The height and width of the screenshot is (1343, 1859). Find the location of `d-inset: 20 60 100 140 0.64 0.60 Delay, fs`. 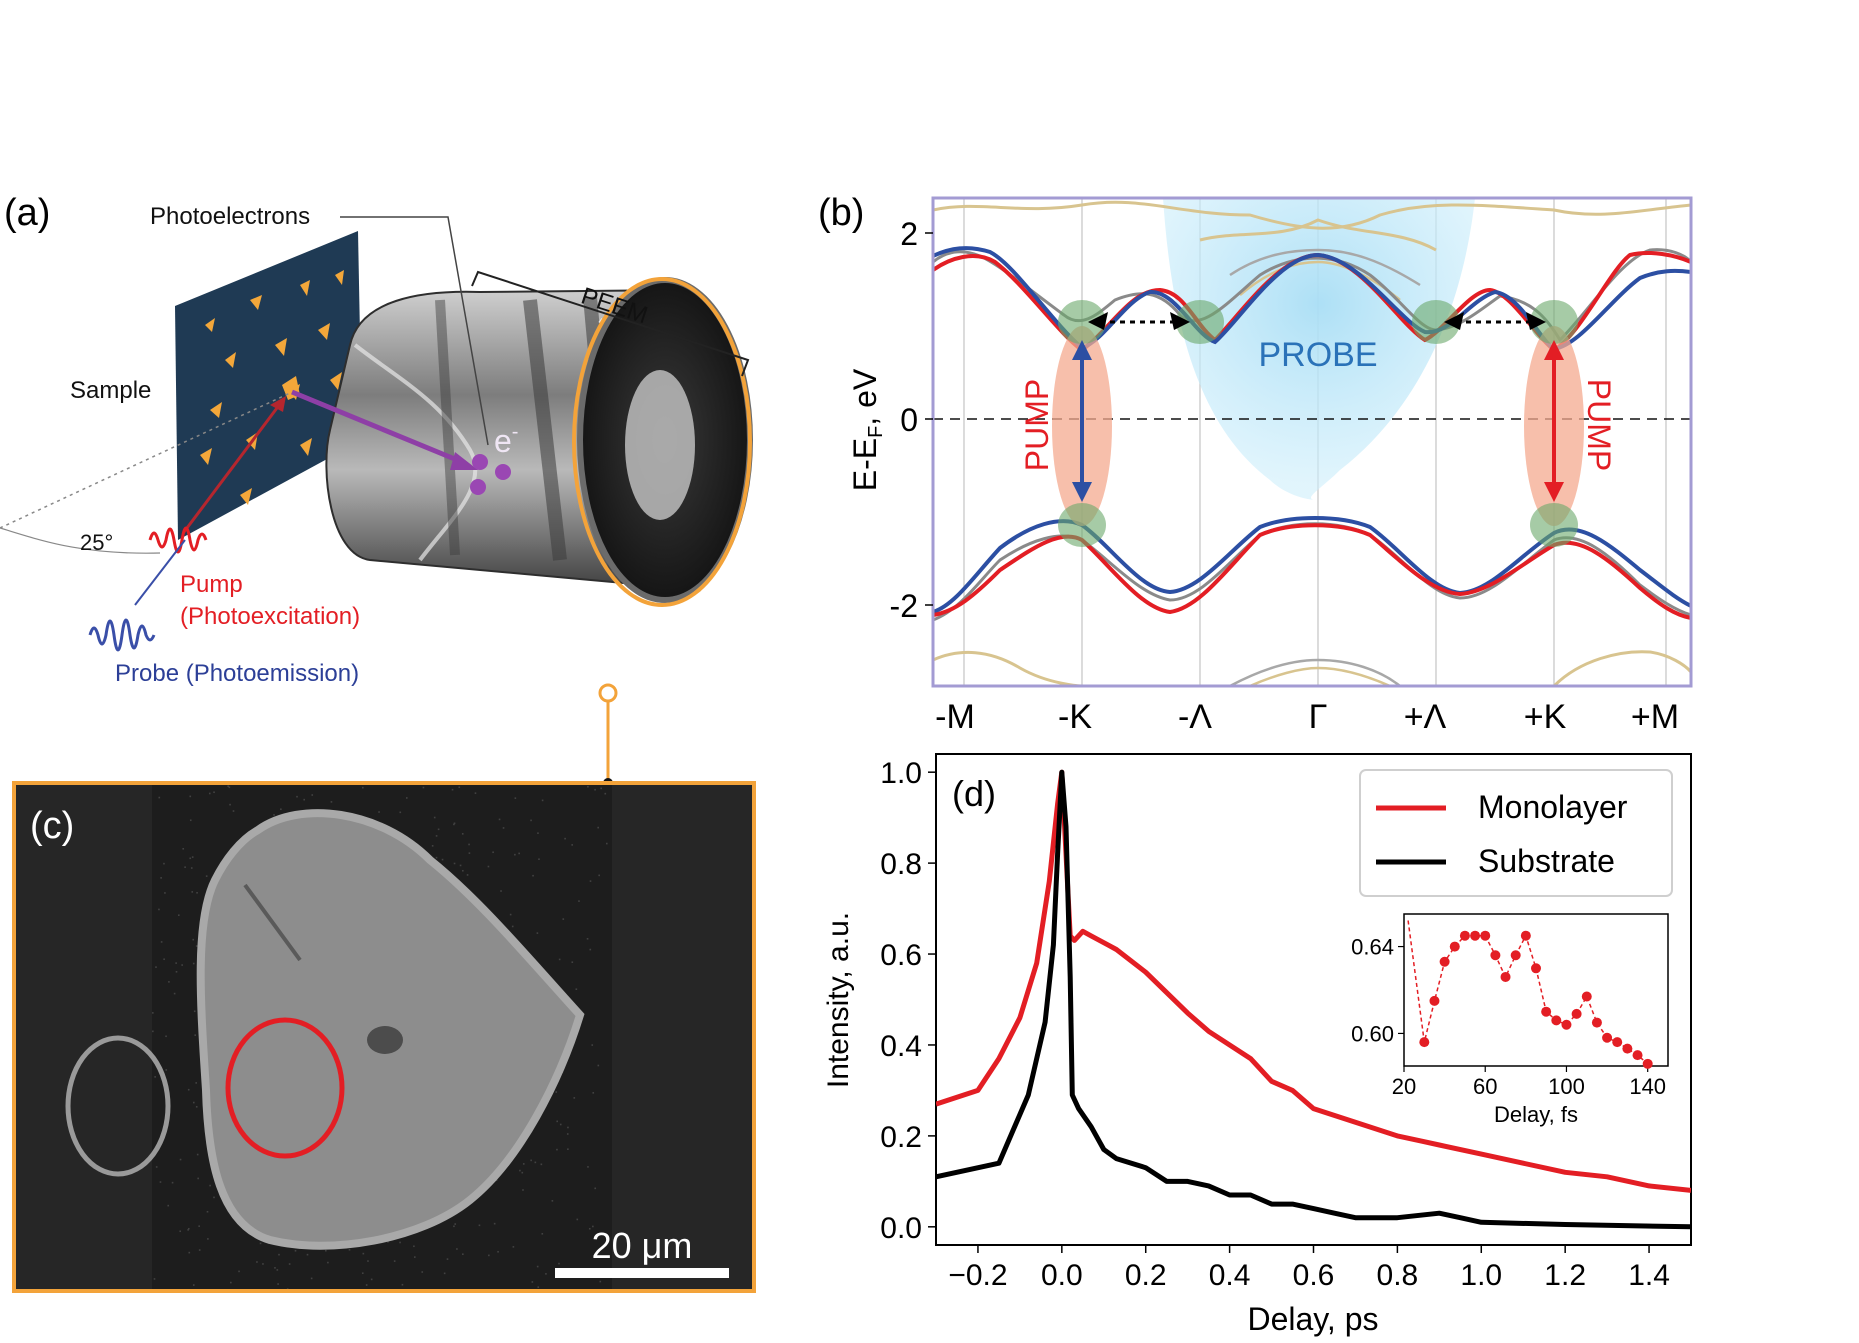

d-inset: 20 60 100 140 0.64 0.60 Delay, fs is located at coordinates (1510, 1020).